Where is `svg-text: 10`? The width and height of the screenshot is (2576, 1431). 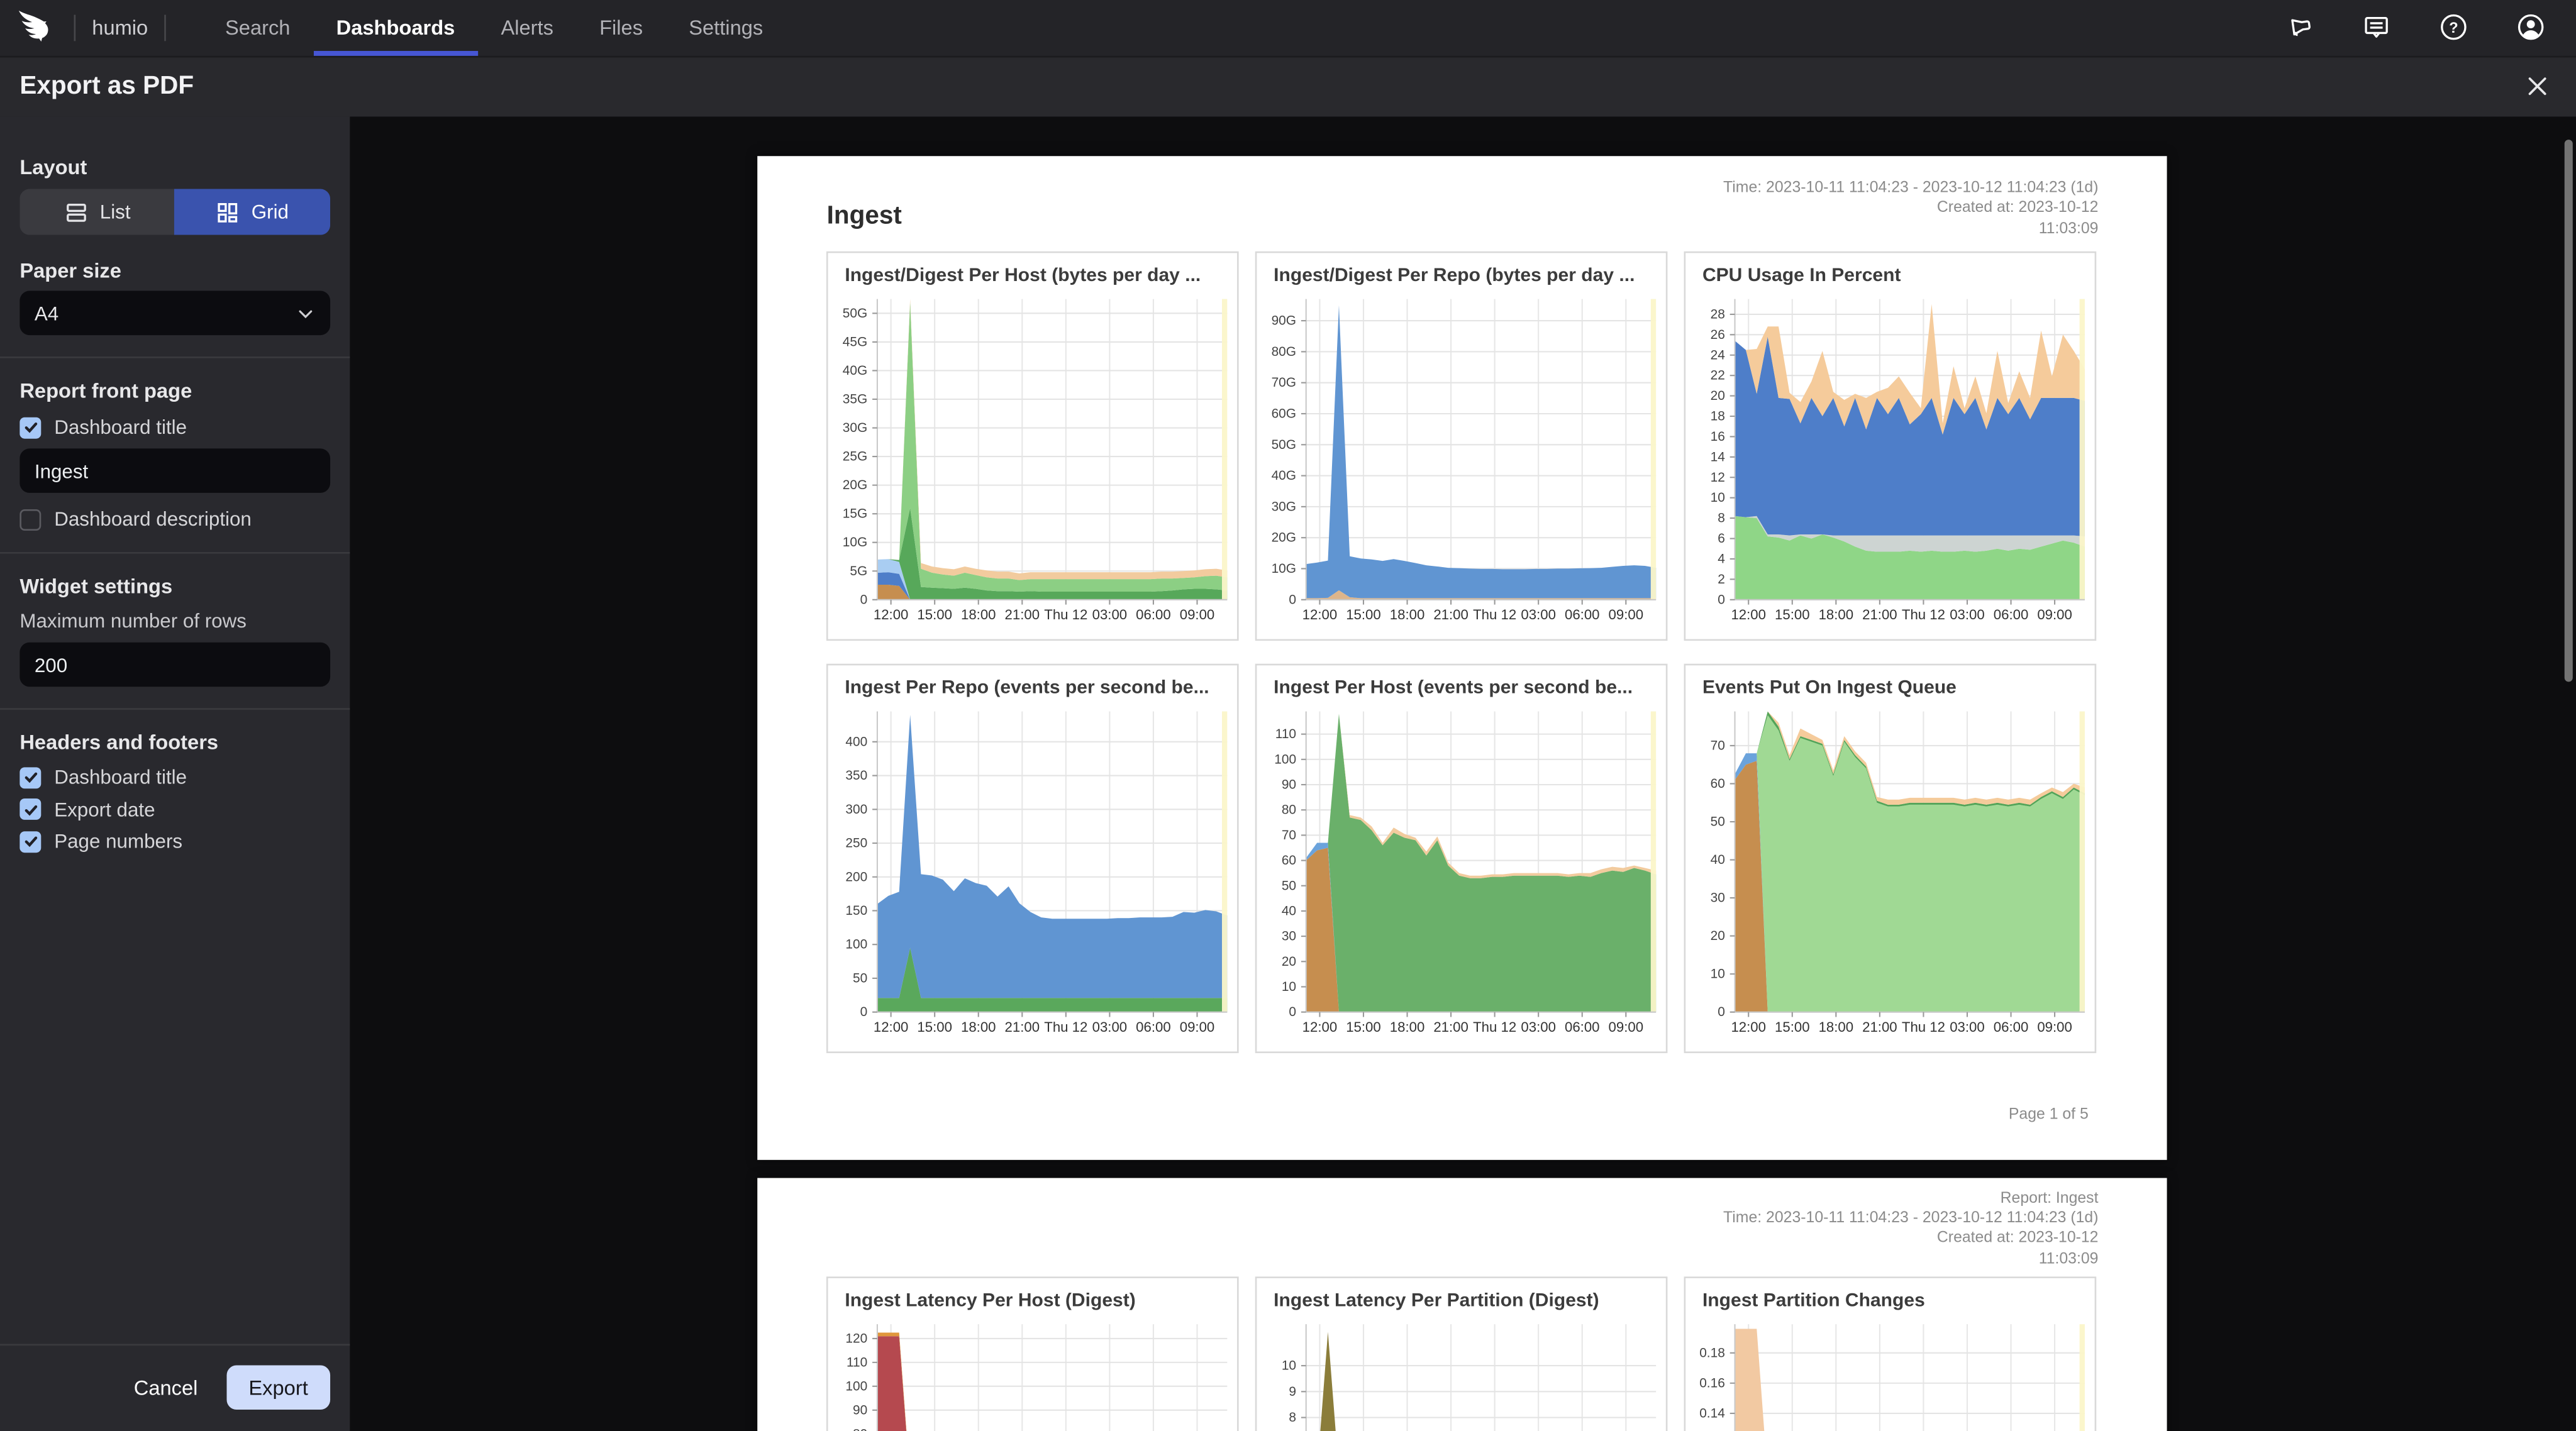 svg-text: 10 is located at coordinates (1289, 987).